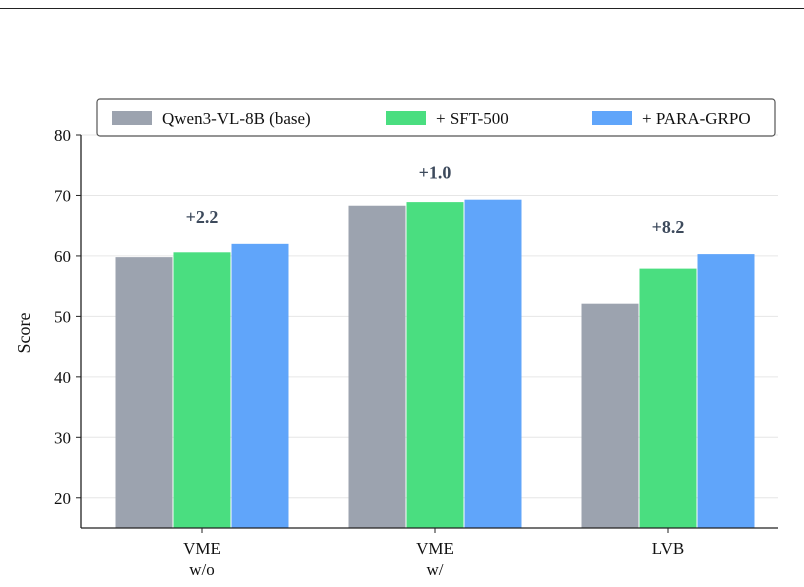 Image resolution: width=804 pixels, height=587 pixels. What do you see at coordinates (668, 548) in the screenshot?
I see `x-tick-label: LVB` at bounding box center [668, 548].